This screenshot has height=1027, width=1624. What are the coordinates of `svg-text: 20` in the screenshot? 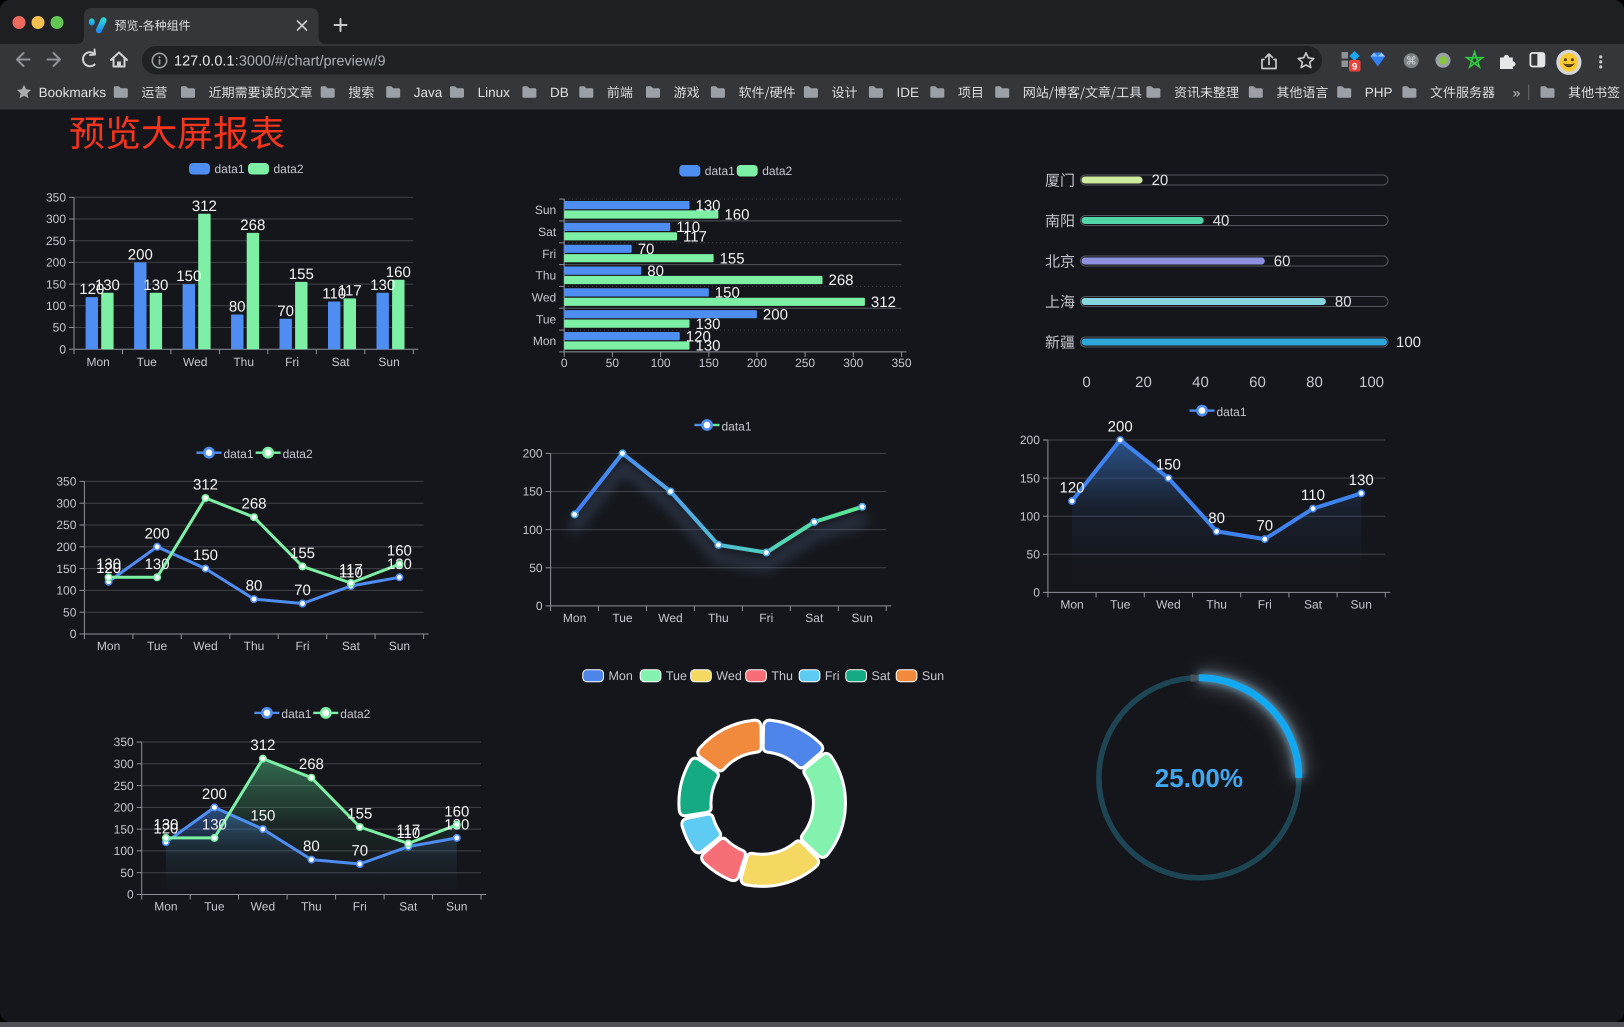 It's located at (1160, 180).